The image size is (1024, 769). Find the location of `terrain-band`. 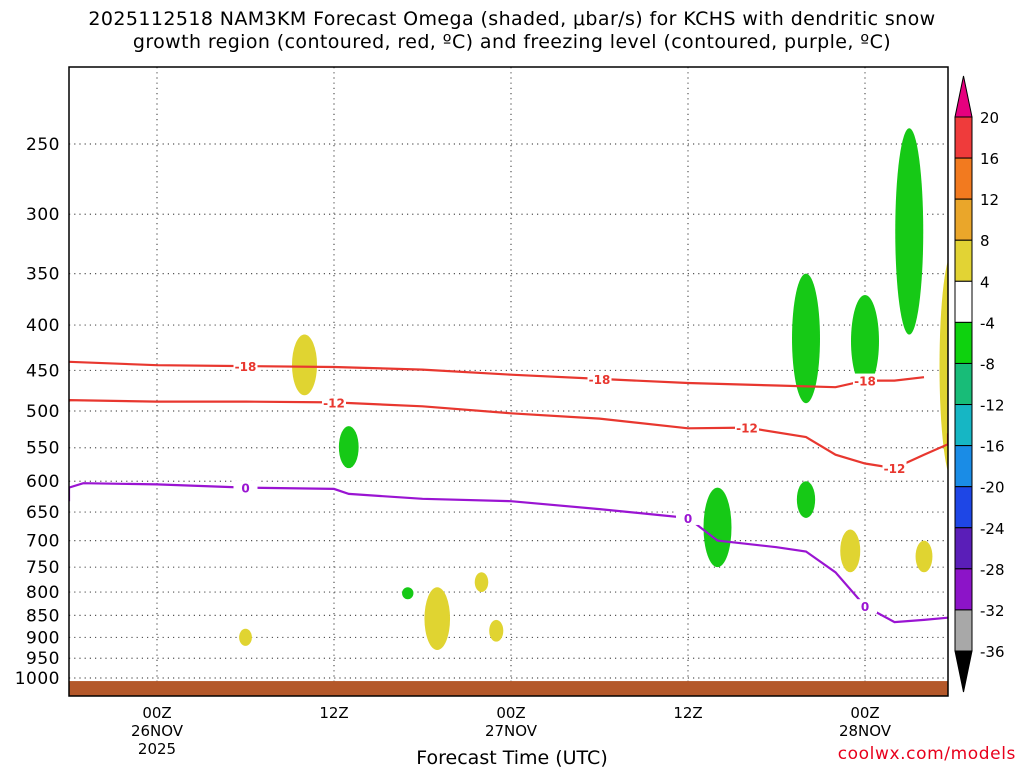

terrain-band is located at coordinates (508, 688).